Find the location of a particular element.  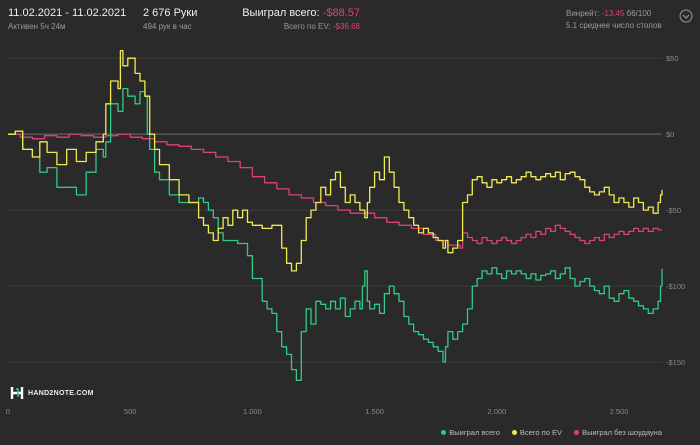

y-axis-ticks: $50 $0 -$50 -$100 -$150 is located at coordinates (675, 210).